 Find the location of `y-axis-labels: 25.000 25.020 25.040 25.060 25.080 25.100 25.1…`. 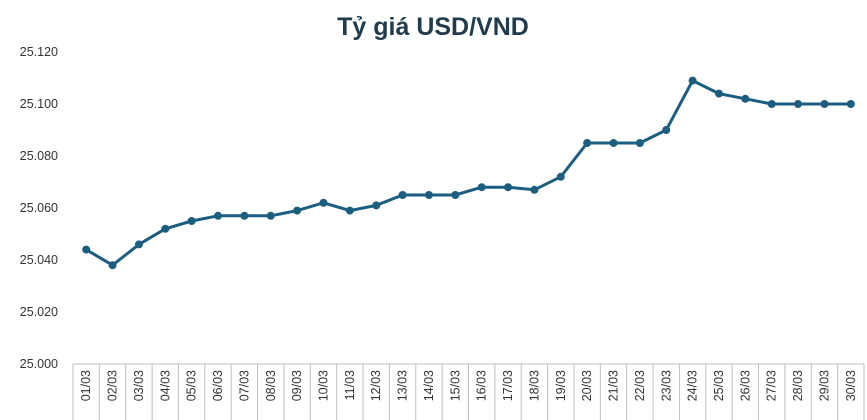

y-axis-labels: 25.000 25.020 25.040 25.060 25.080 25.100 25.1… is located at coordinates (39, 208).